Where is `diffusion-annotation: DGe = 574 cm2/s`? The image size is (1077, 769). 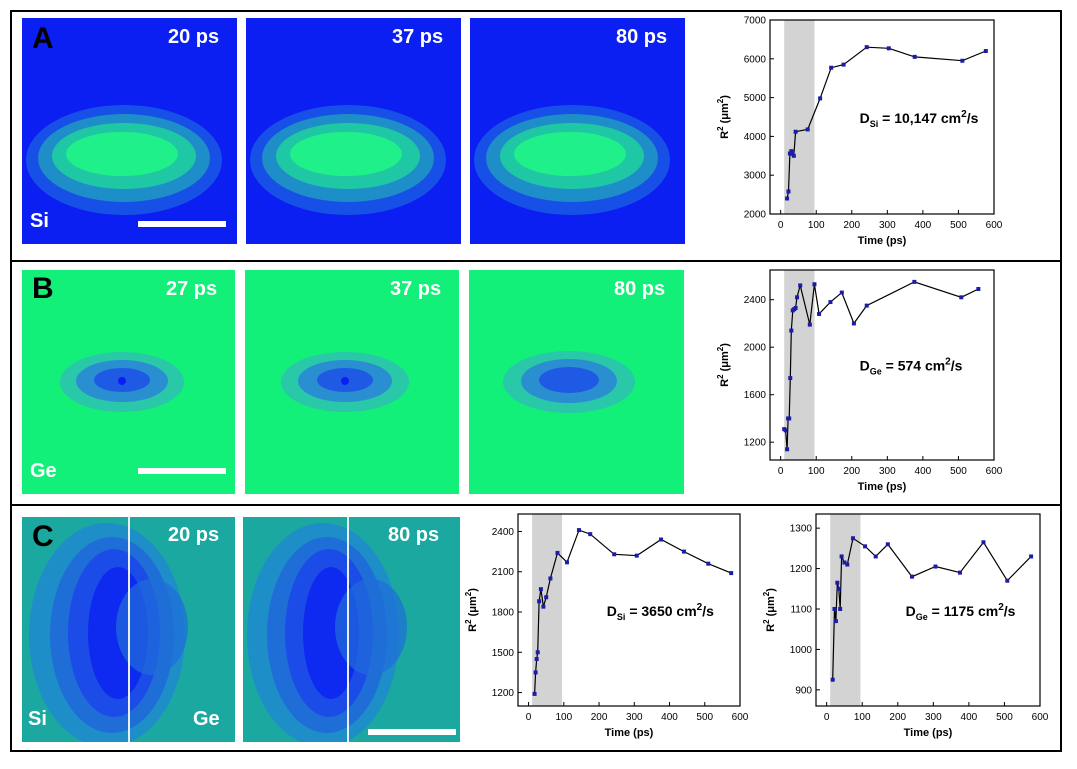 diffusion-annotation: DGe = 574 cm2/s is located at coordinates (911, 367).